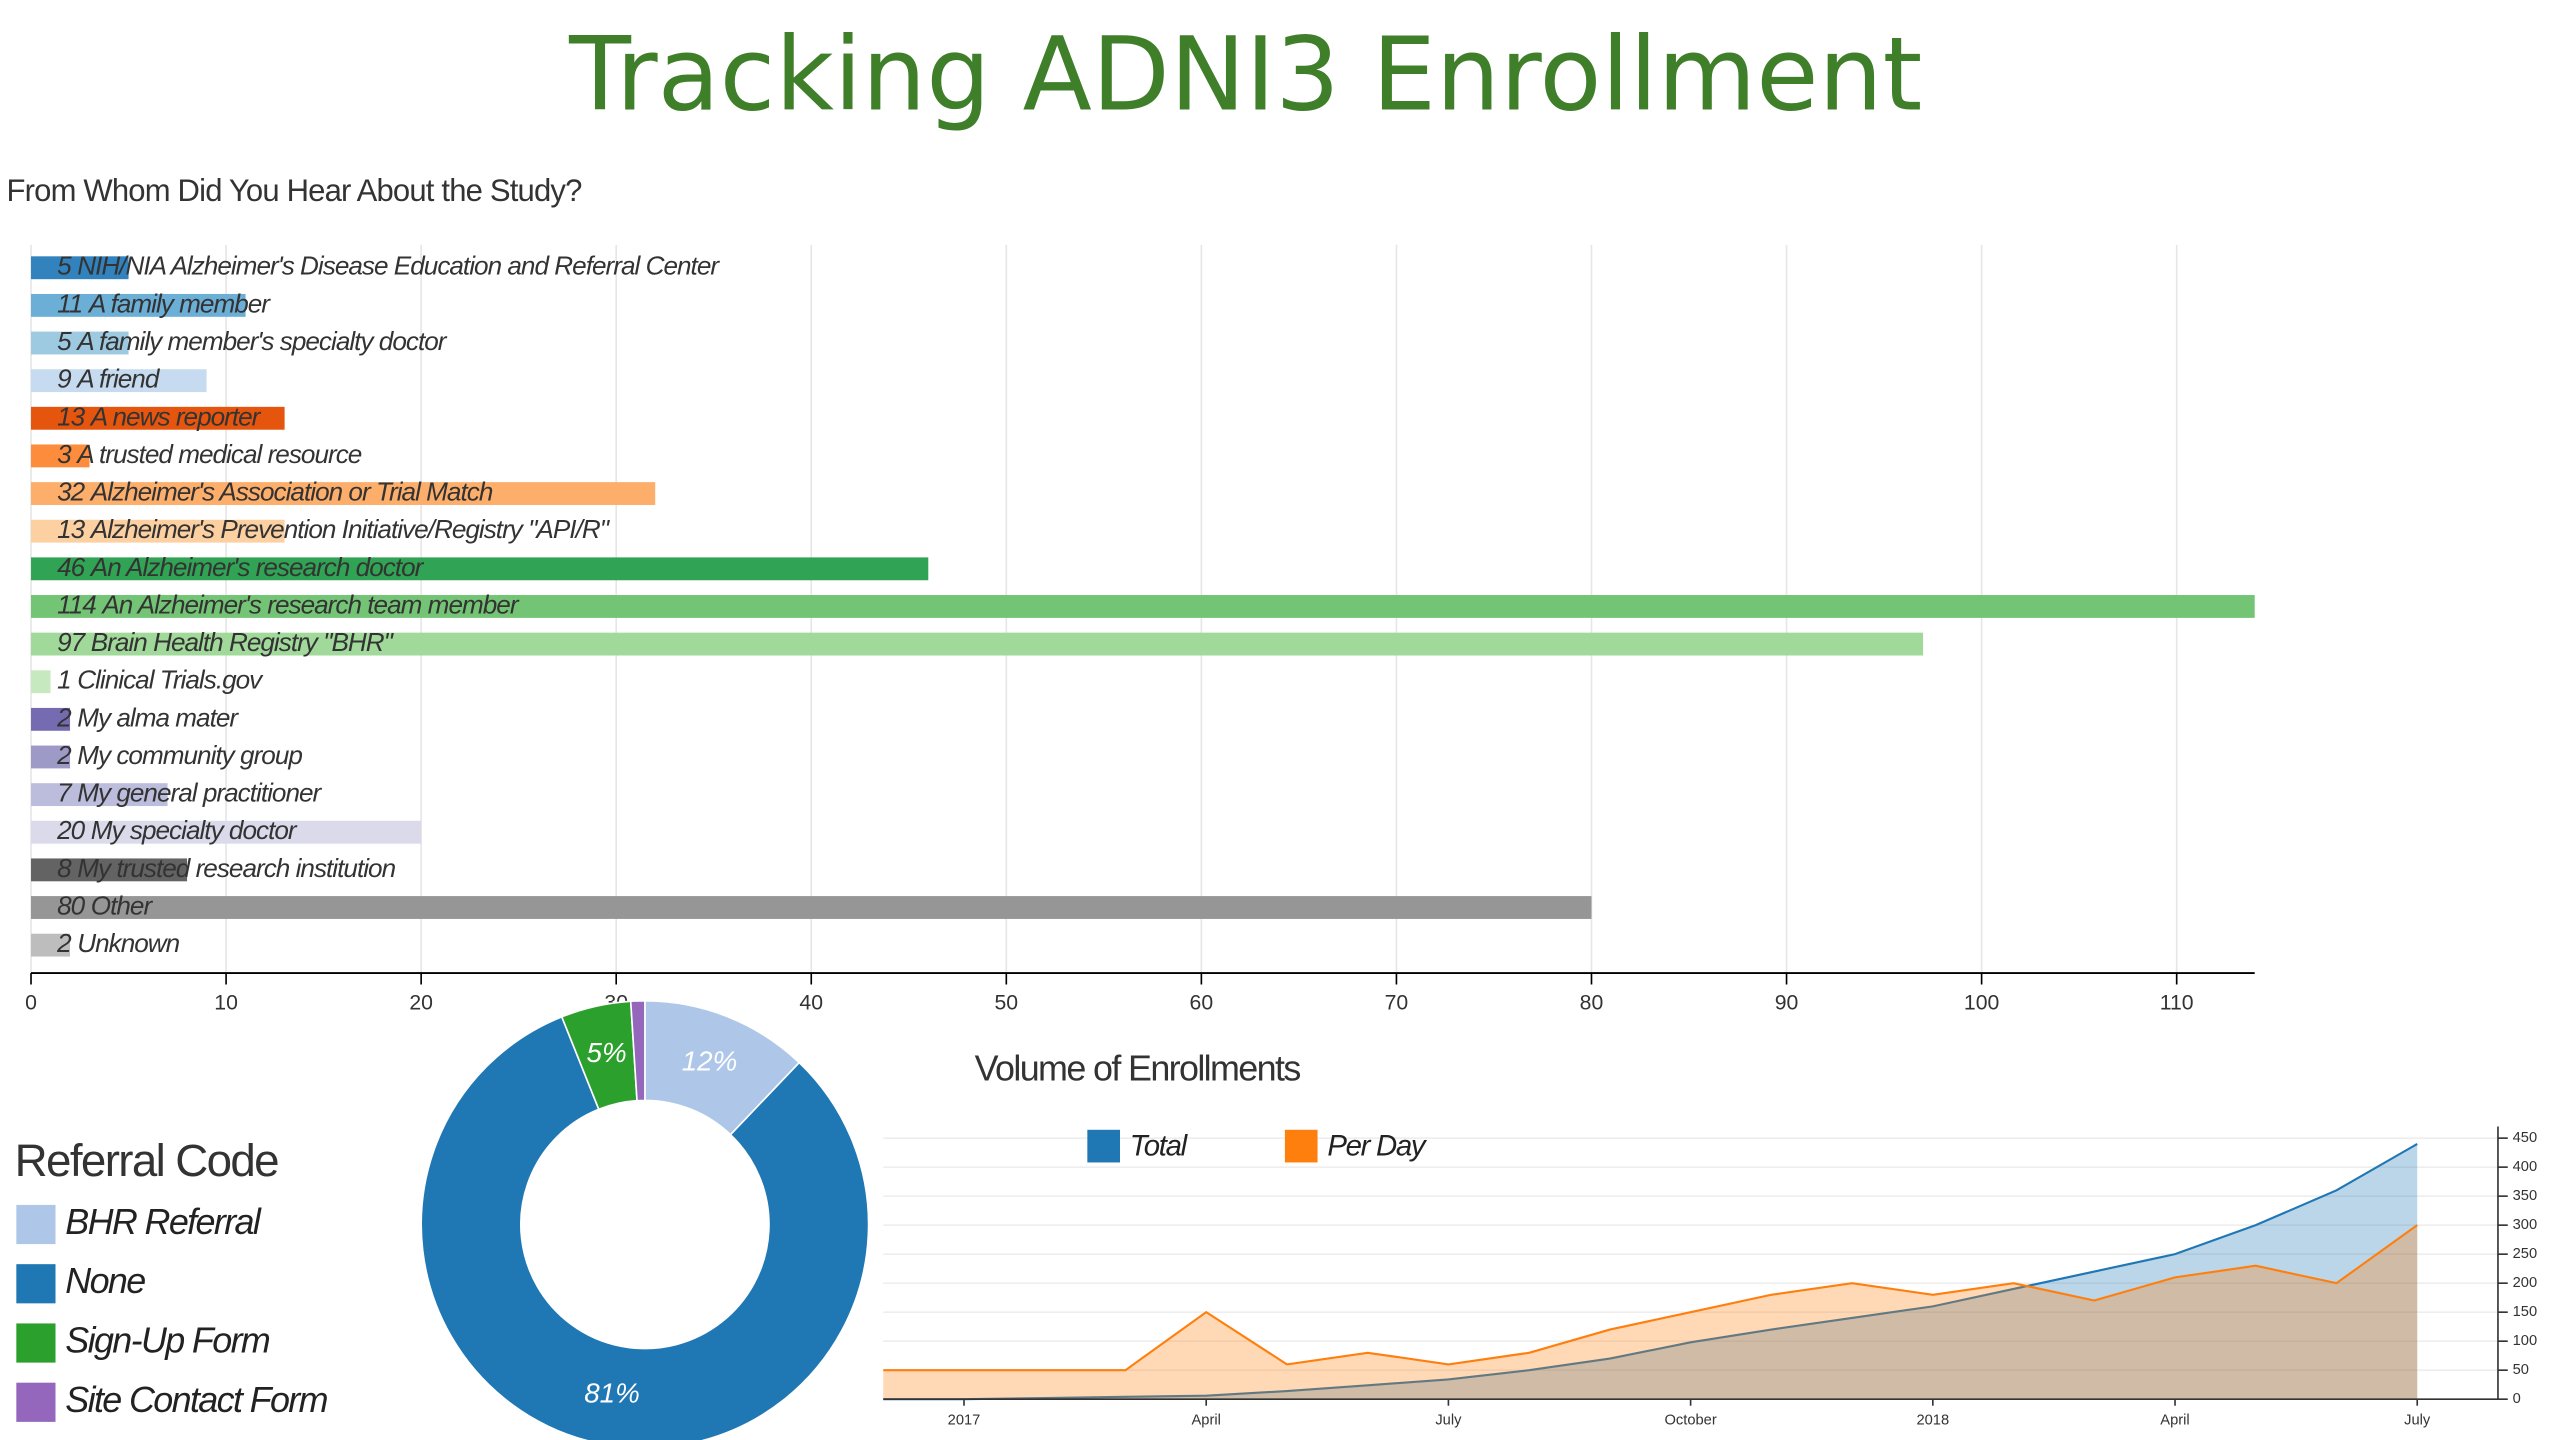 Image resolution: width=2560 pixels, height=1440 pixels. What do you see at coordinates (1007, 1003) in the screenshot?
I see `x-tick-label: 50` at bounding box center [1007, 1003].